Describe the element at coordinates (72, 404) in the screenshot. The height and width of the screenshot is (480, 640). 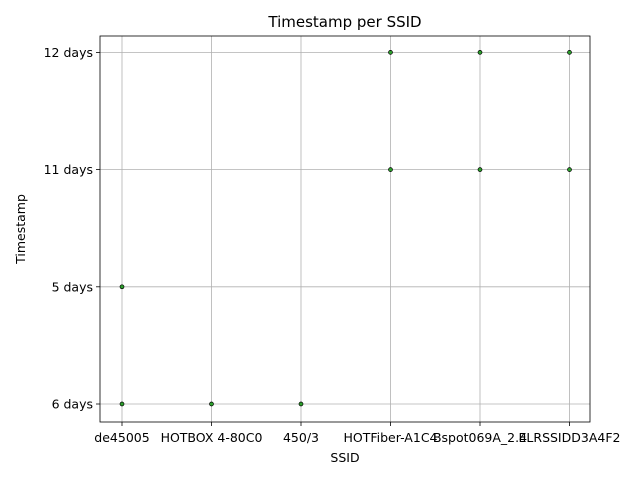
I see `y-tick-label: 6 days` at that location.